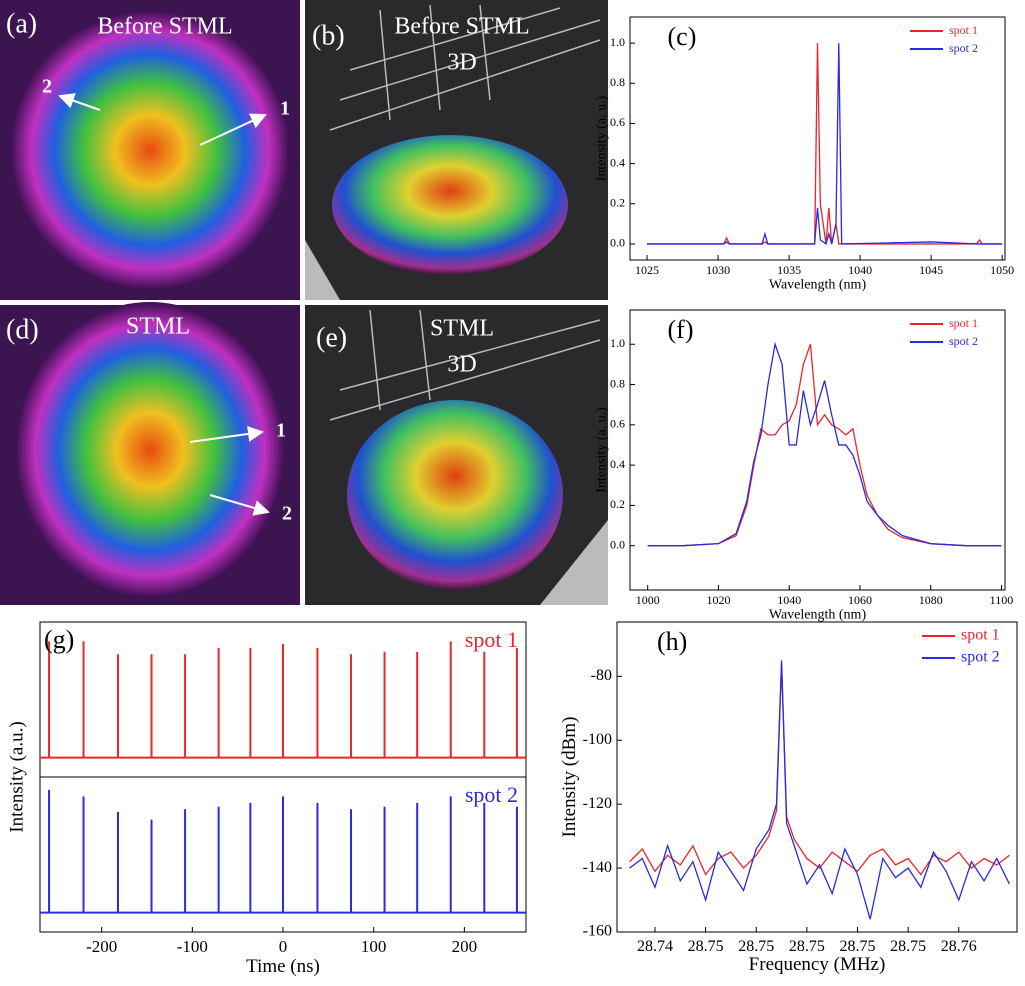 The height and width of the screenshot is (986, 1025). What do you see at coordinates (1002, 270) in the screenshot?
I see `x-tick-label: 1050` at bounding box center [1002, 270].